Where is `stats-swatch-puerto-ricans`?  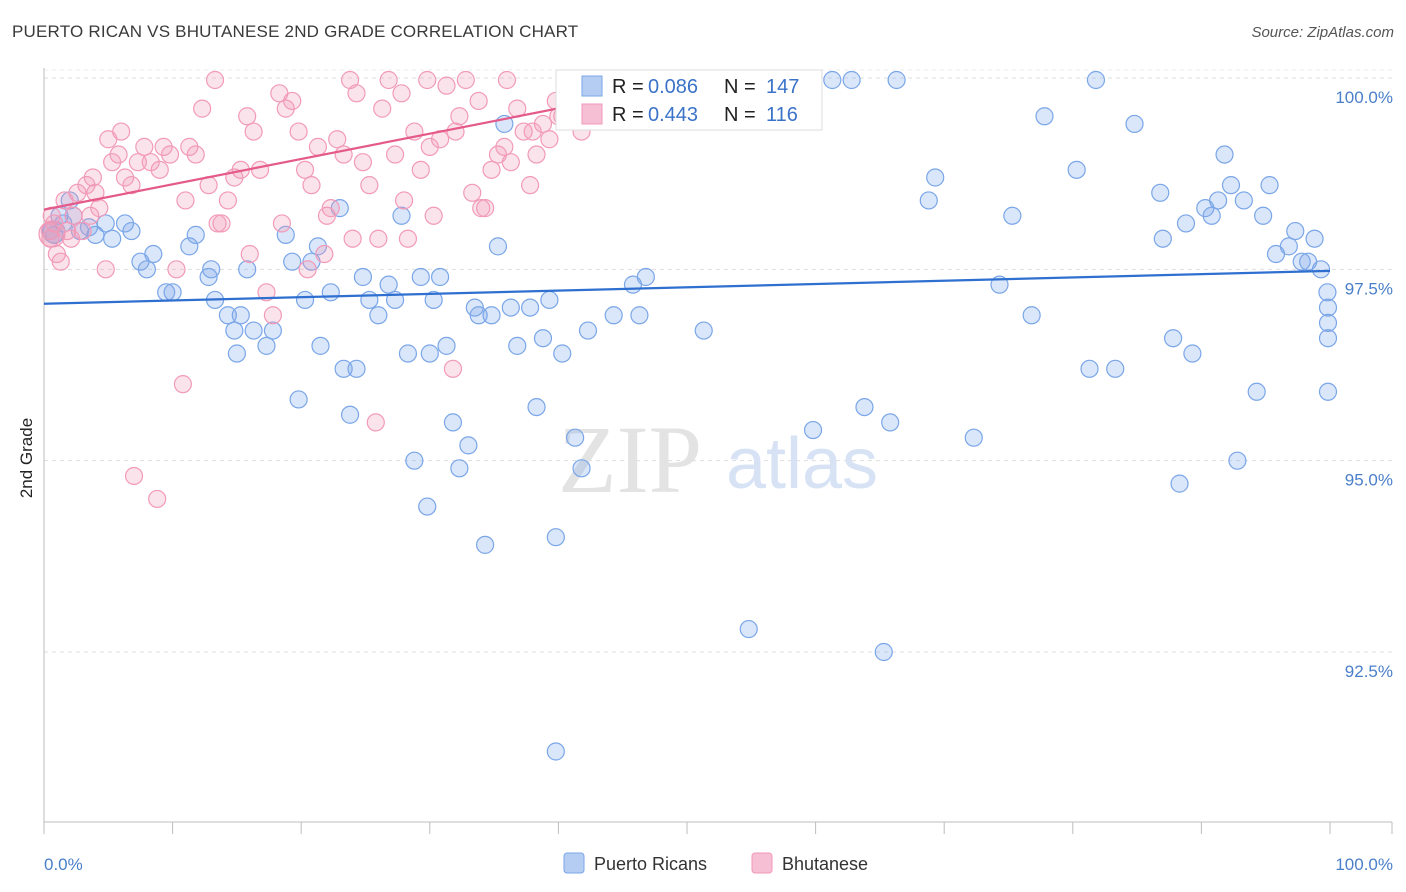 stats-swatch-puerto-ricans is located at coordinates (592, 86).